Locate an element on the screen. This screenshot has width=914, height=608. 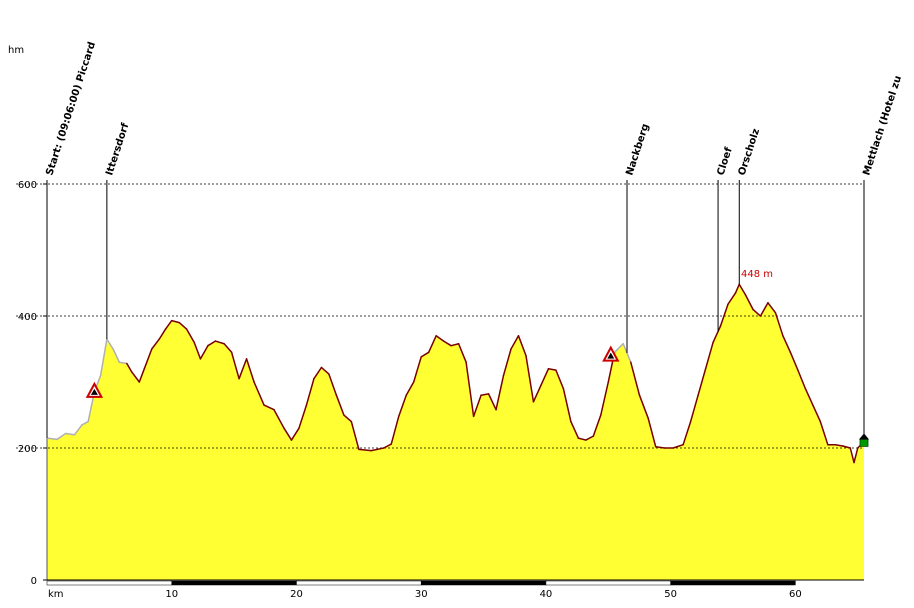
waypoint-label: Ittersdorf is located at coordinates (117, 149).